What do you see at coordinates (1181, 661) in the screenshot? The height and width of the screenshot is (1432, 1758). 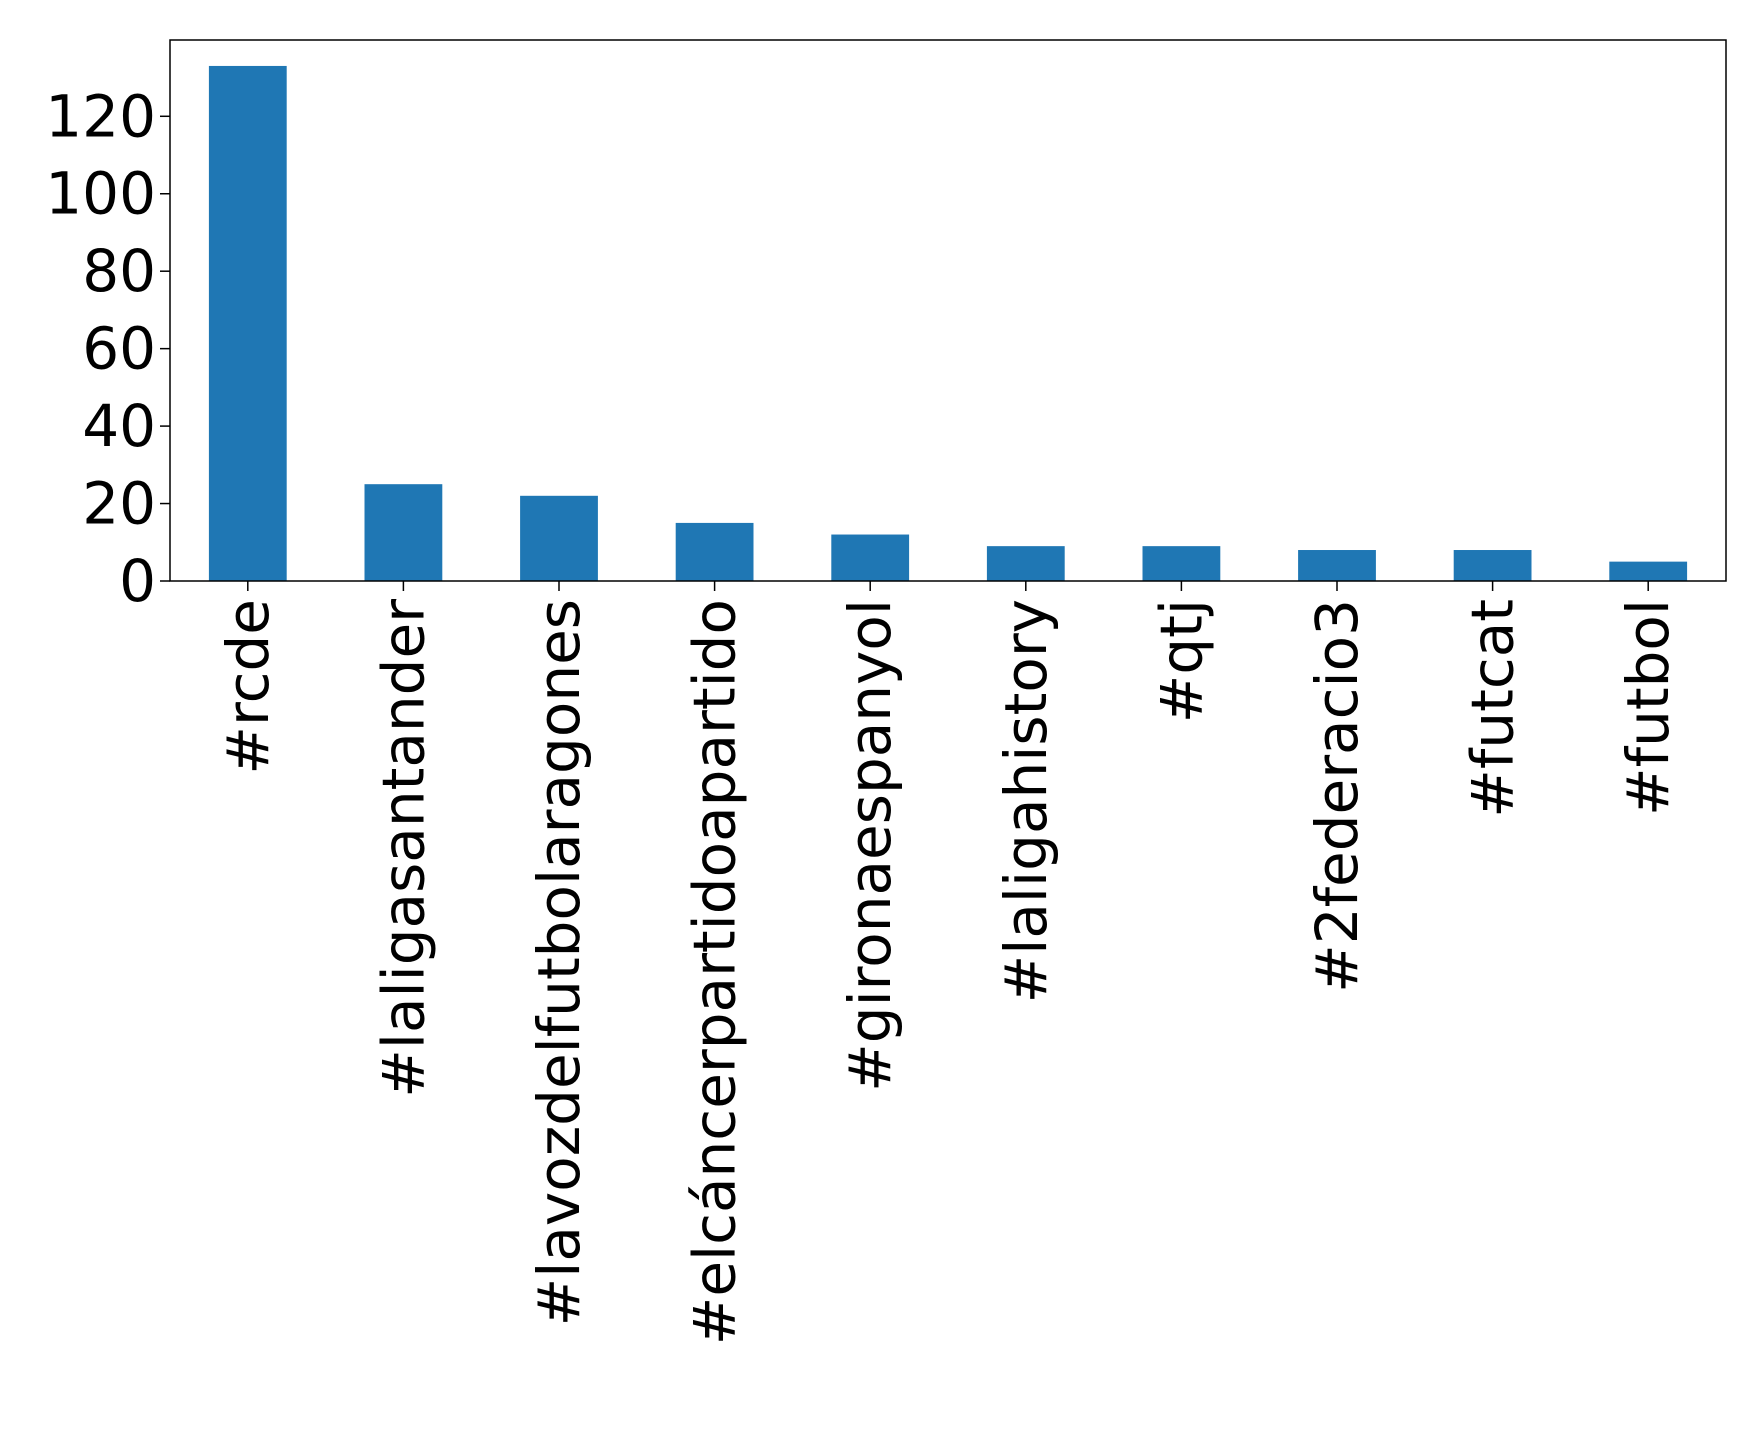 I see `x-tick-label: #qtj` at bounding box center [1181, 661].